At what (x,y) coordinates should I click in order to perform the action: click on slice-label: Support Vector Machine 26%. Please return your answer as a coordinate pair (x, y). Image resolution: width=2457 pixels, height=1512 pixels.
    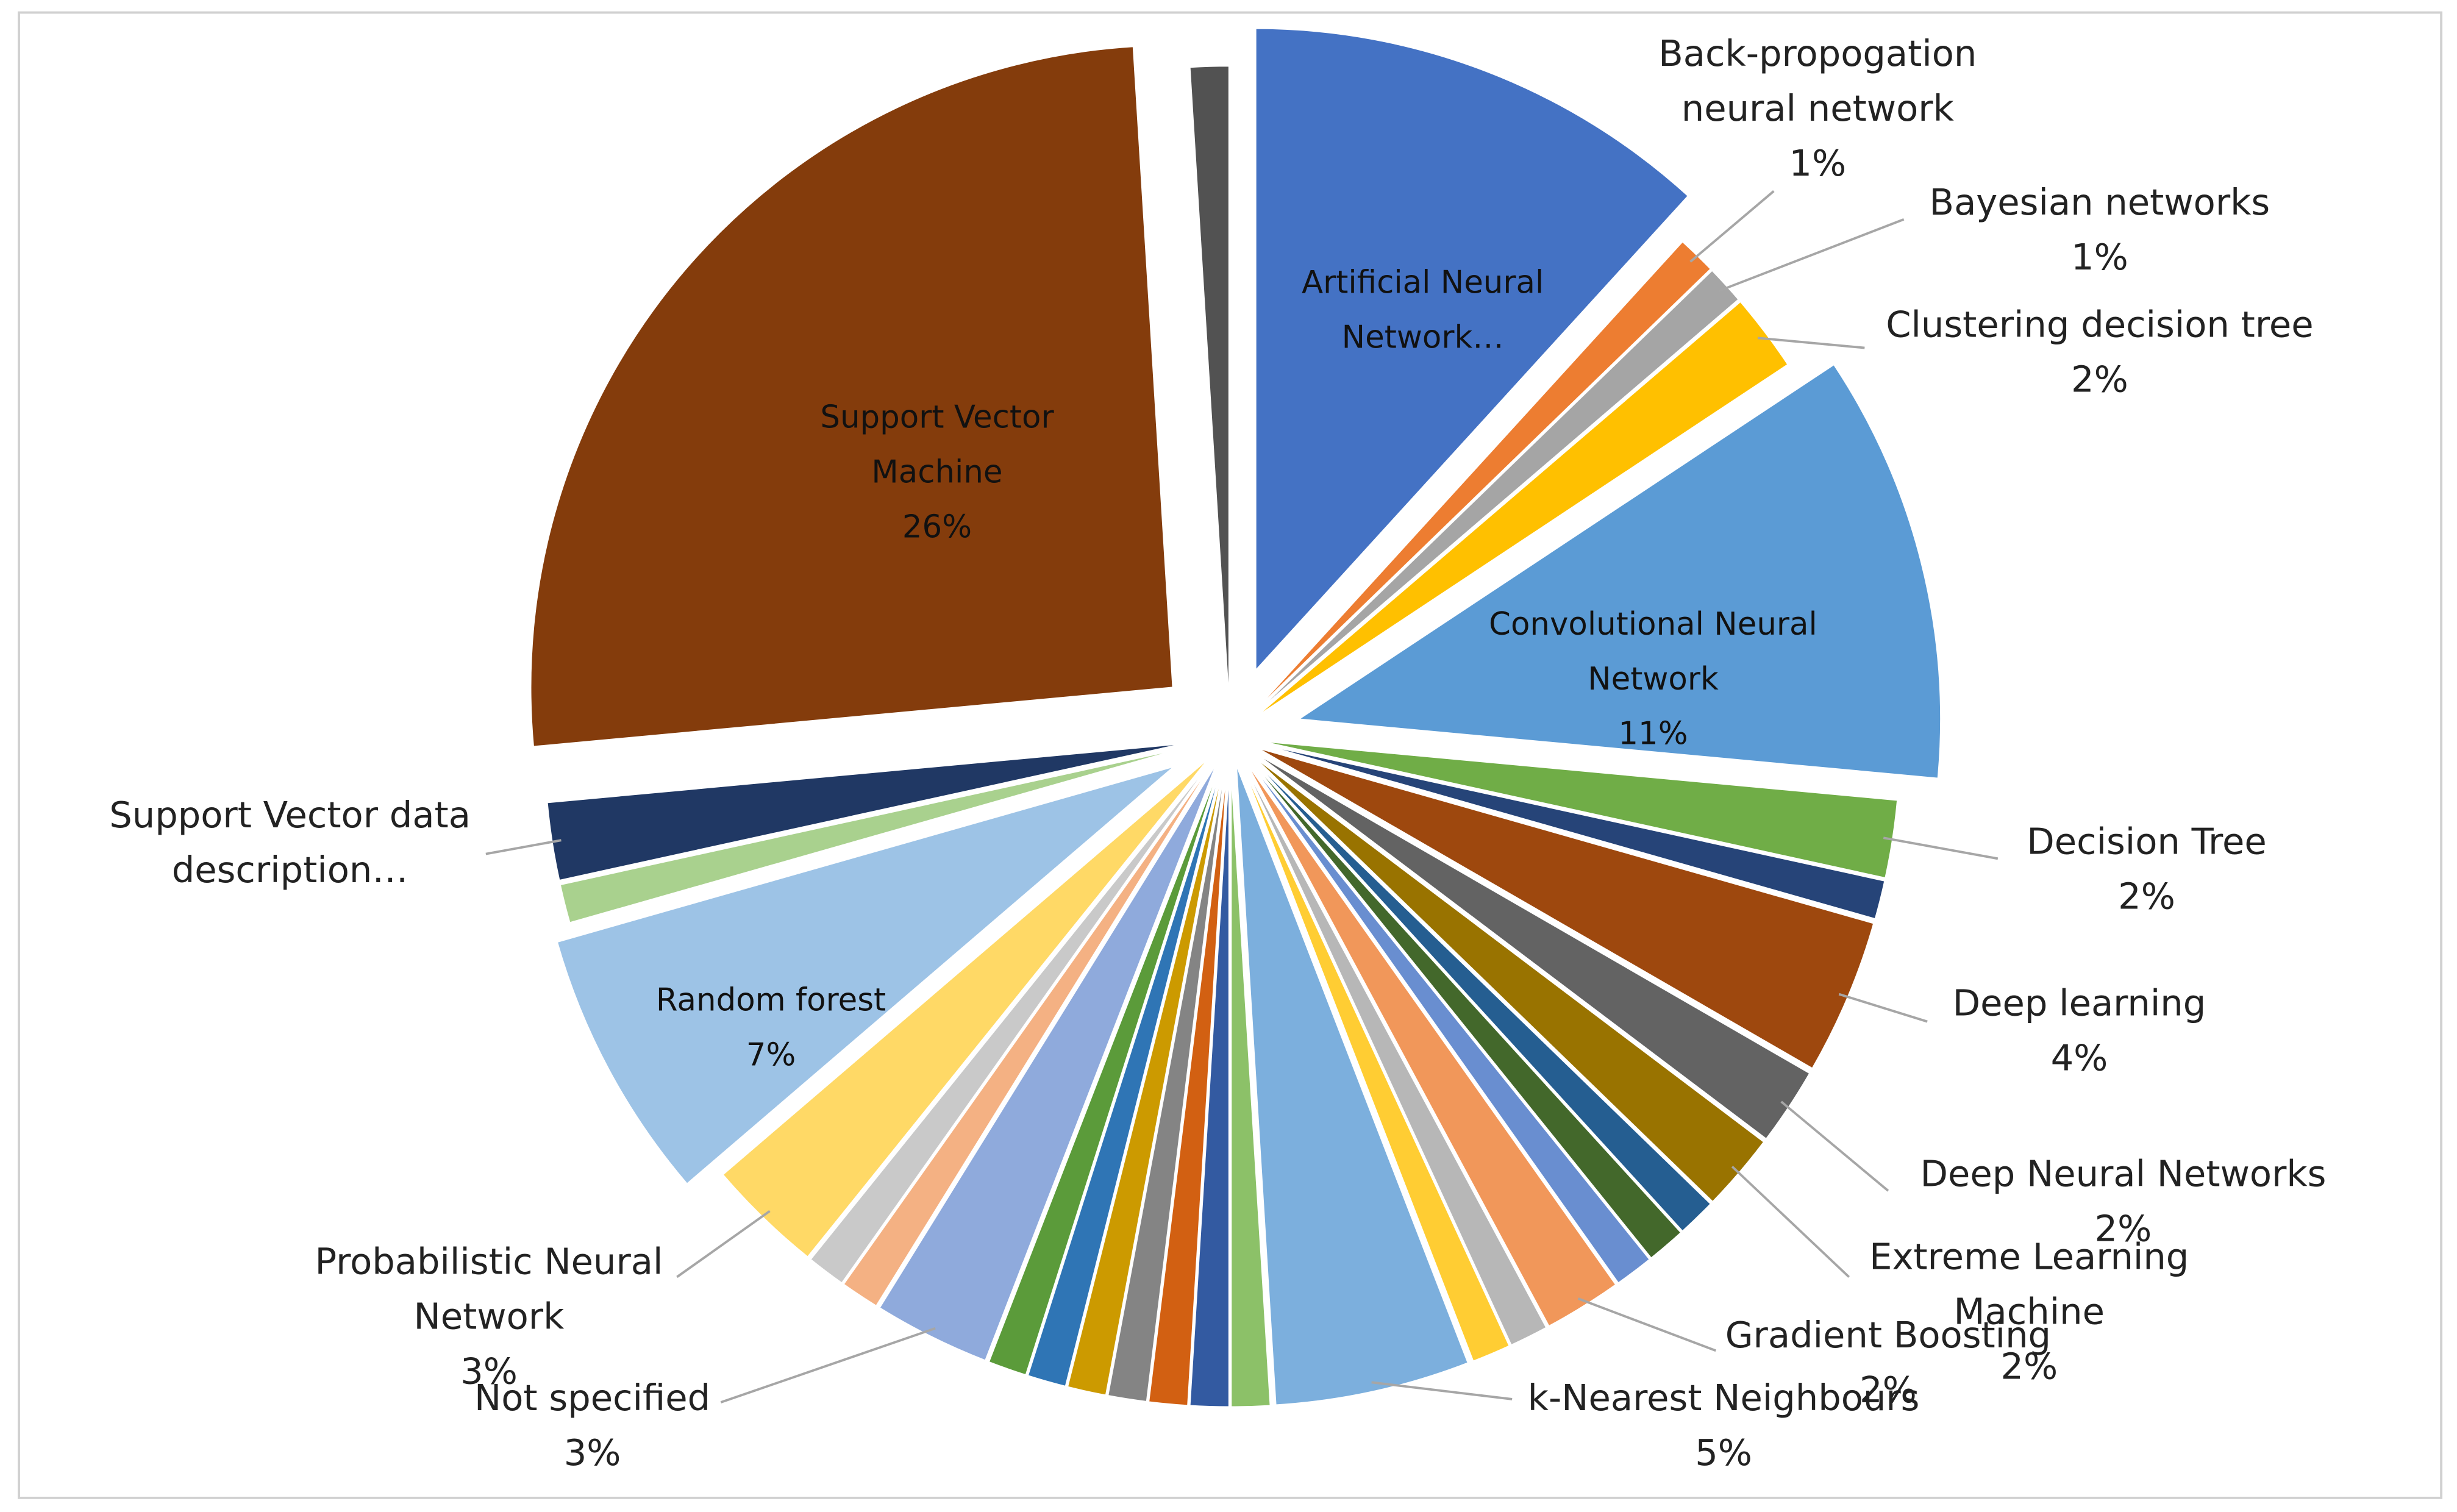
    Looking at the image, I should click on (937, 472).